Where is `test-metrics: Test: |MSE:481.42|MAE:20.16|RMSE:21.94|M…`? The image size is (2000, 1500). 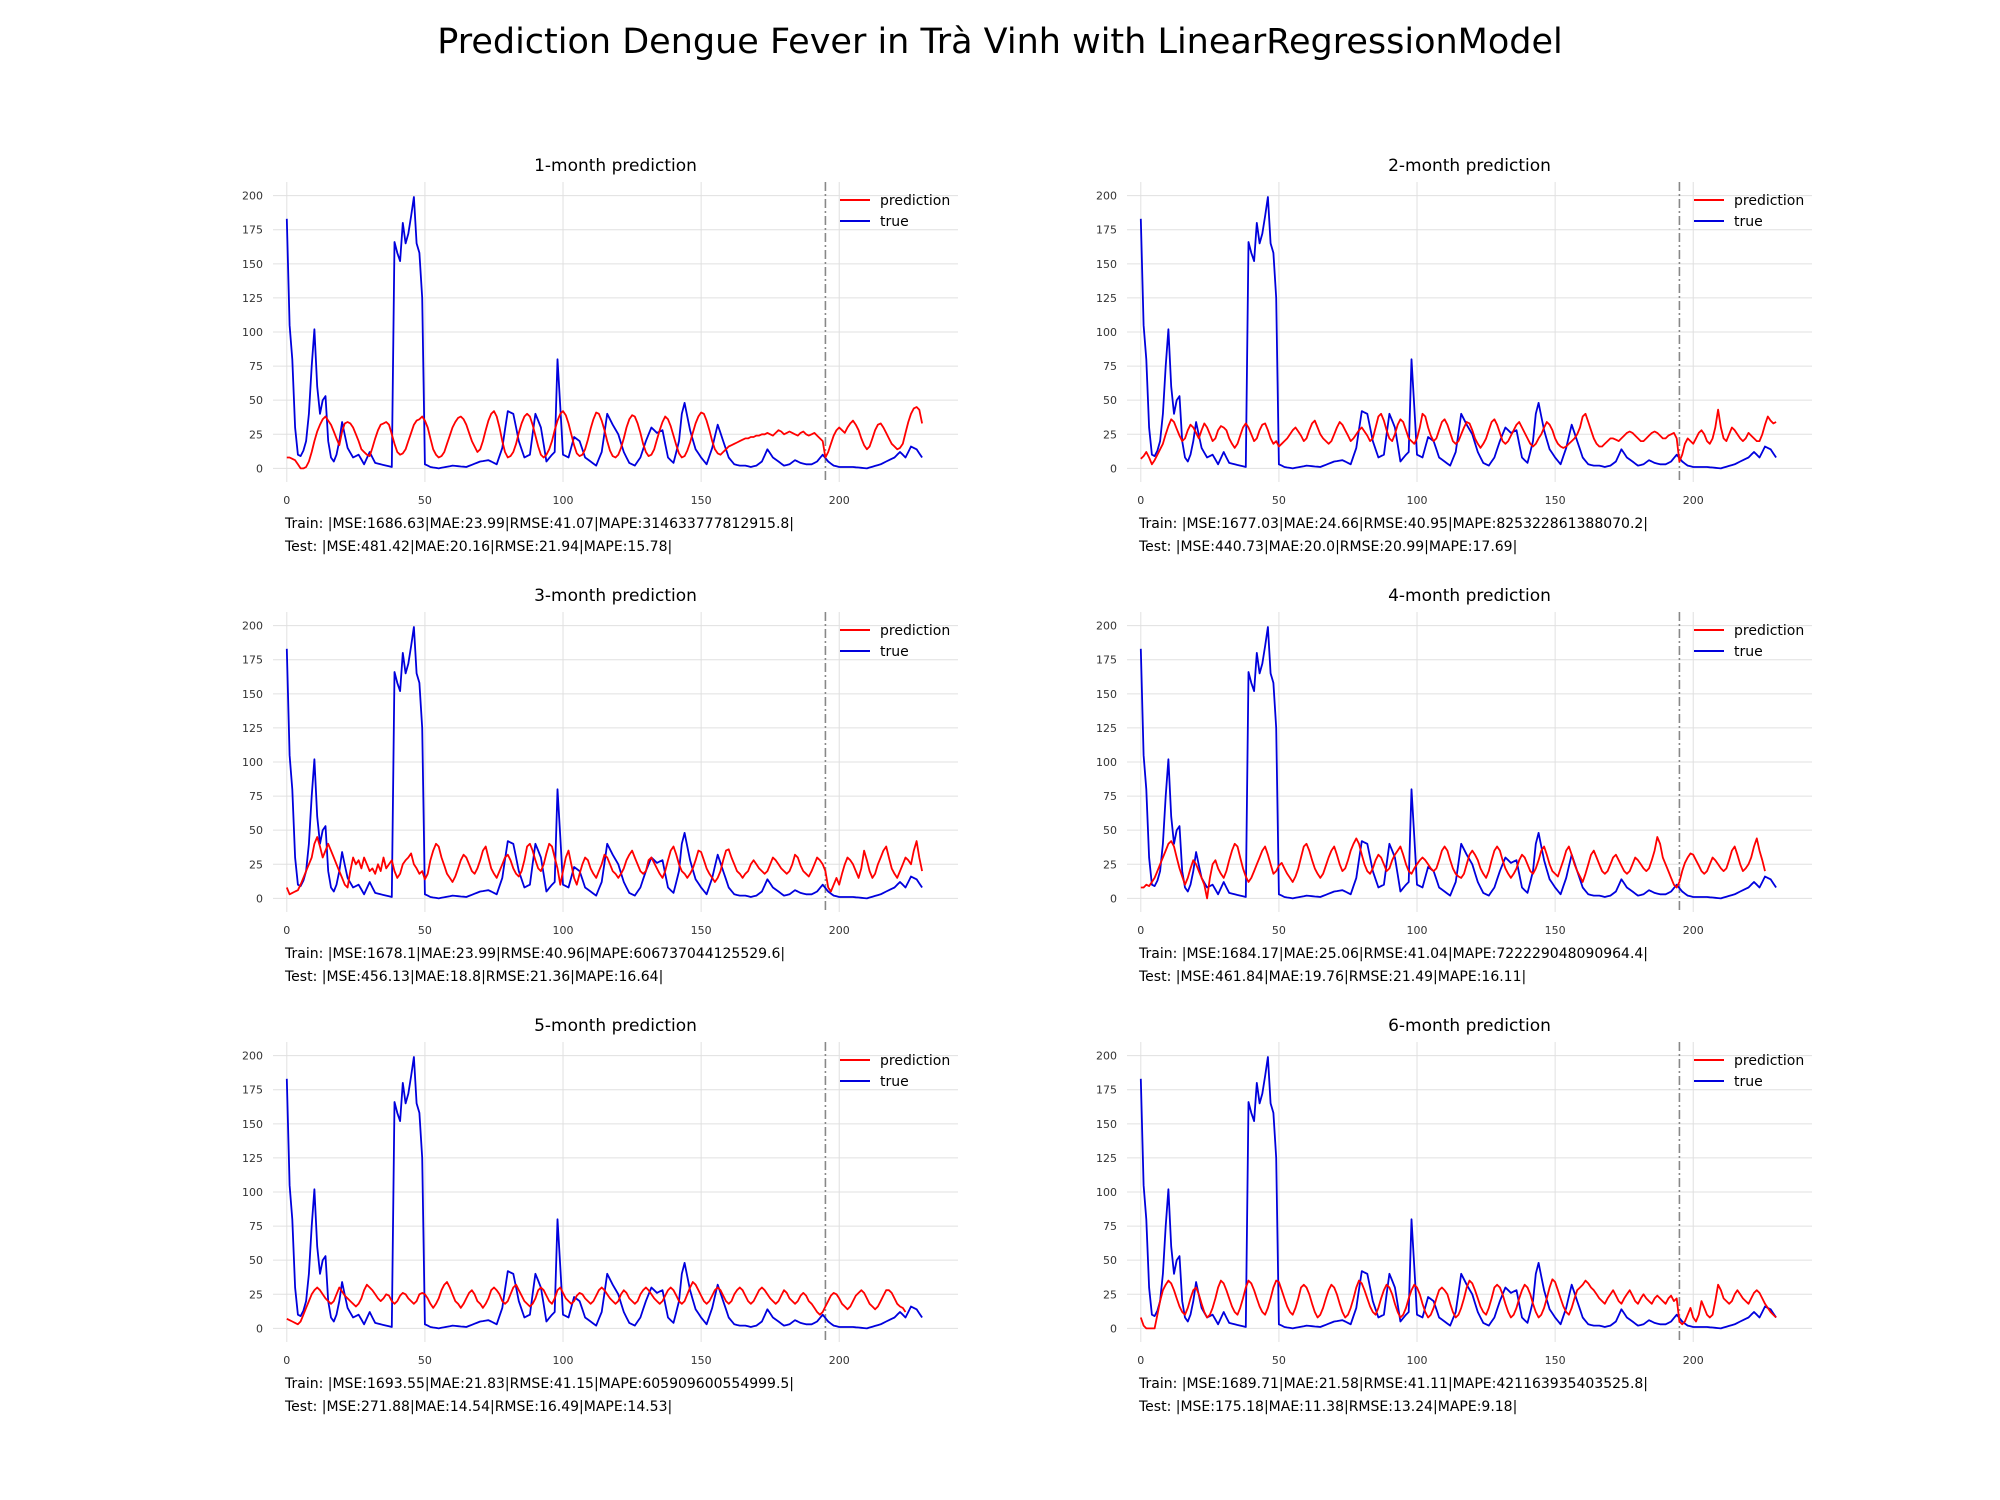 test-metrics: Test: |MSE:481.42|MAE:20.16|RMSE:21.94|M… is located at coordinates (478, 547).